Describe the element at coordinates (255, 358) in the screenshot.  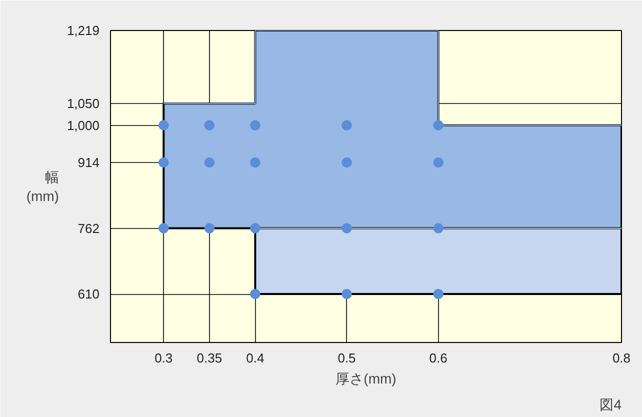
I see `x-tick-label: 0.4` at that location.